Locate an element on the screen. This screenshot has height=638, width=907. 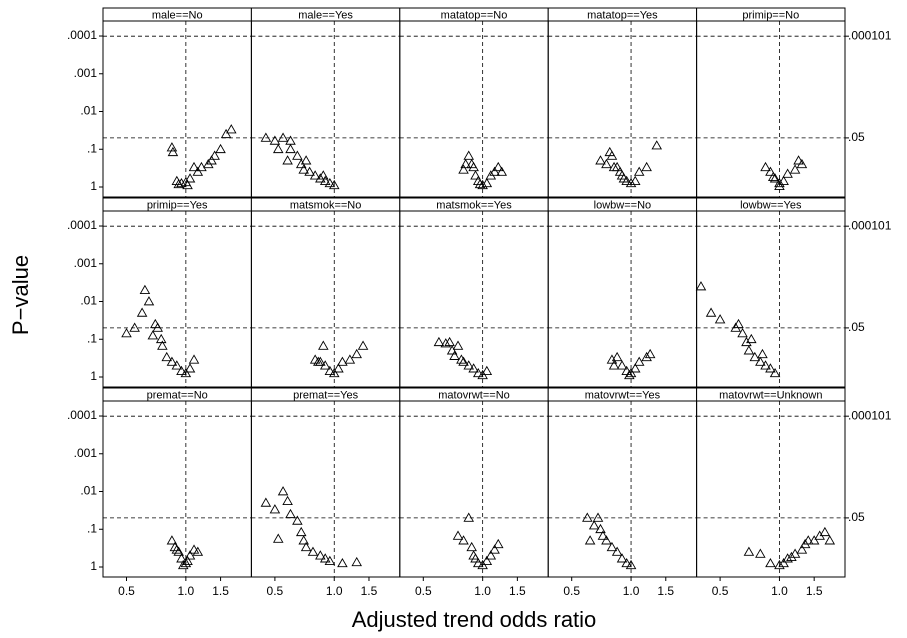
panel-title: primip==Yes is located at coordinates (177, 205).